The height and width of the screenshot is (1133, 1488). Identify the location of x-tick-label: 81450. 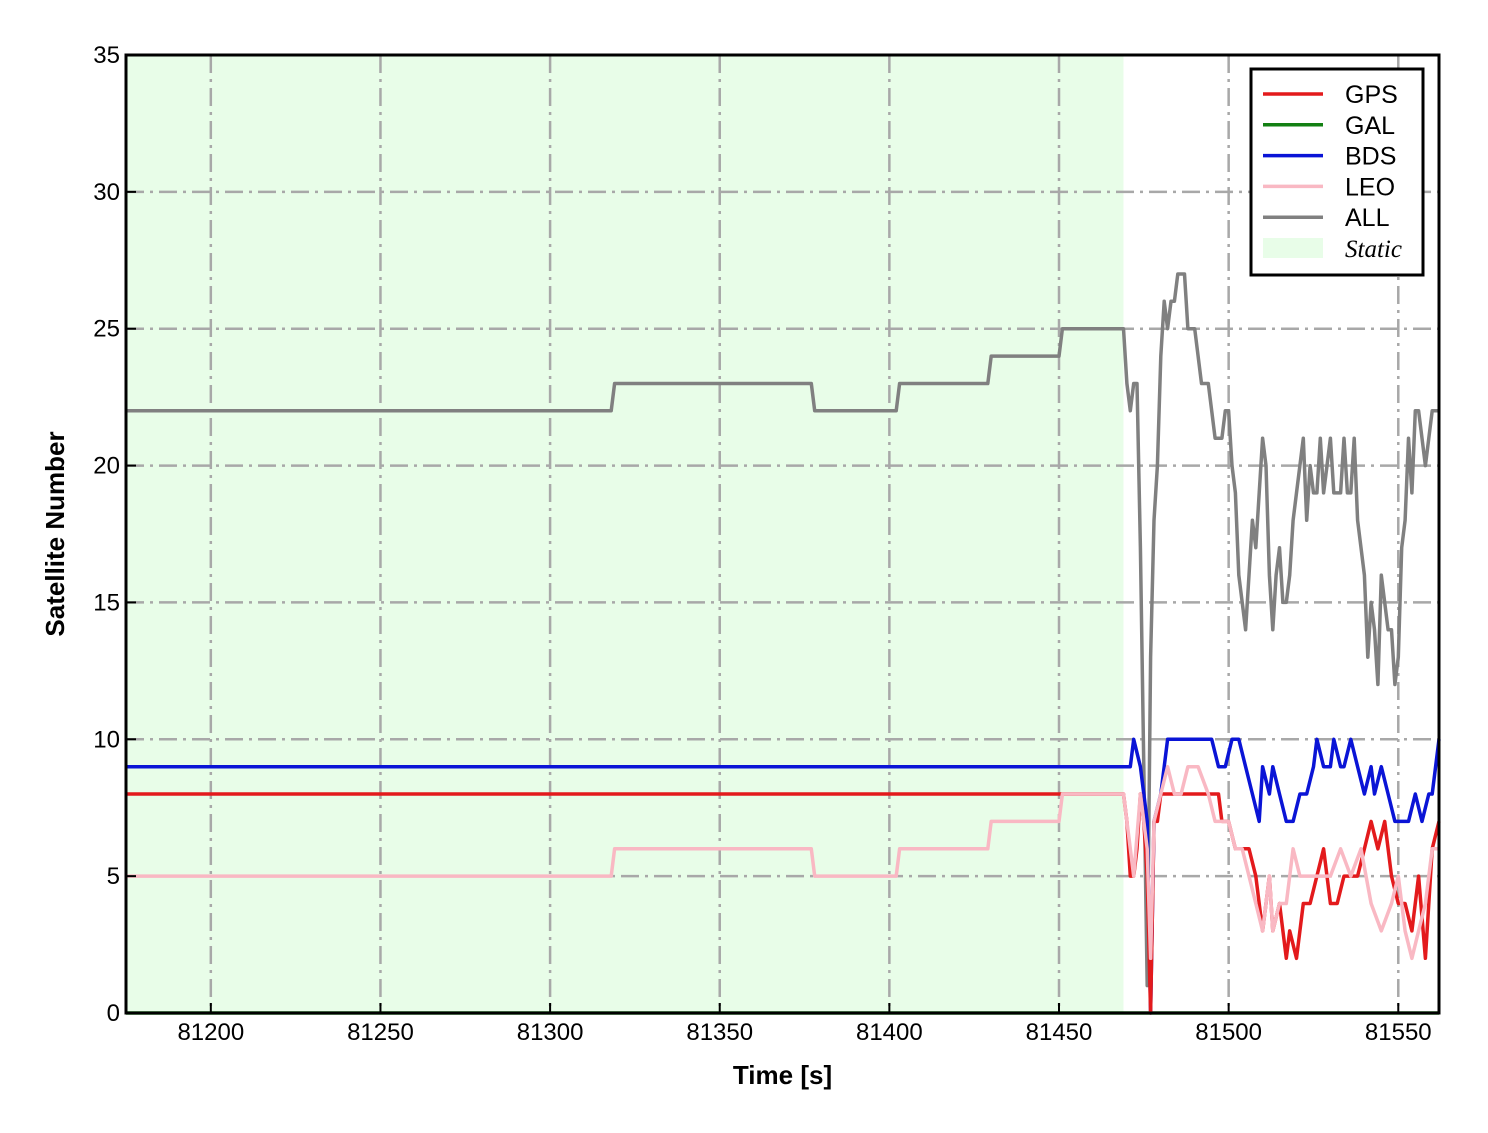
(1059, 1032).